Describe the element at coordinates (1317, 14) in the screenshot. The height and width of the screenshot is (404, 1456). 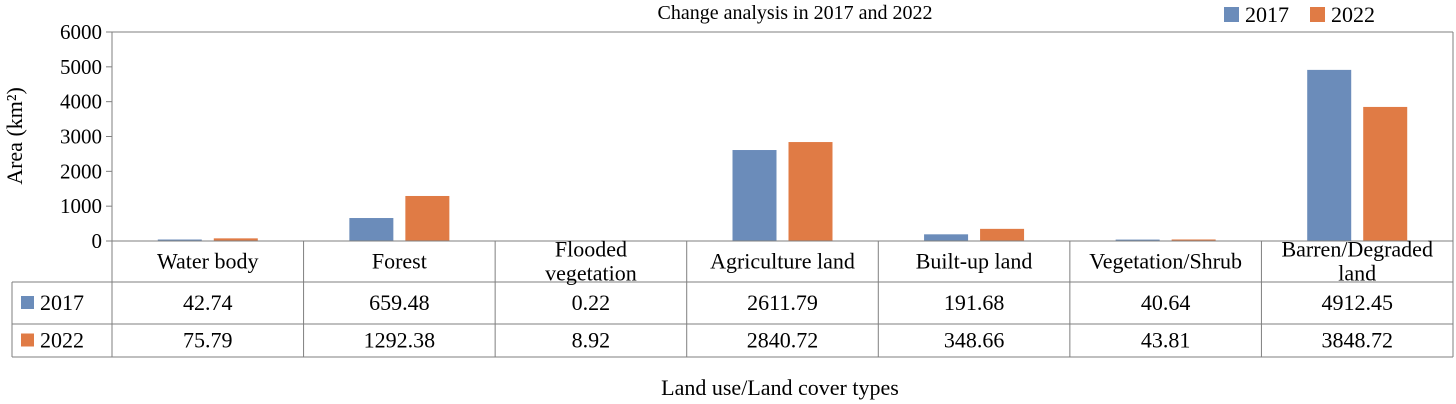
I see `legend-swatch-2022` at that location.